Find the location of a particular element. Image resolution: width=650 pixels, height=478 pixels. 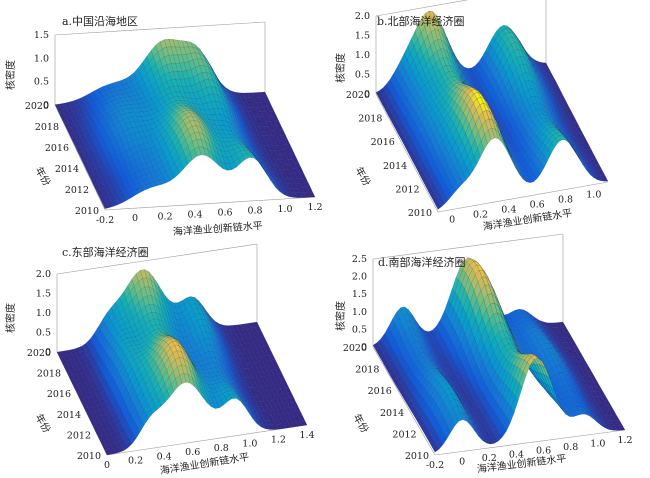

panel-title: b.北部海洋经济圈 is located at coordinates (421, 21).